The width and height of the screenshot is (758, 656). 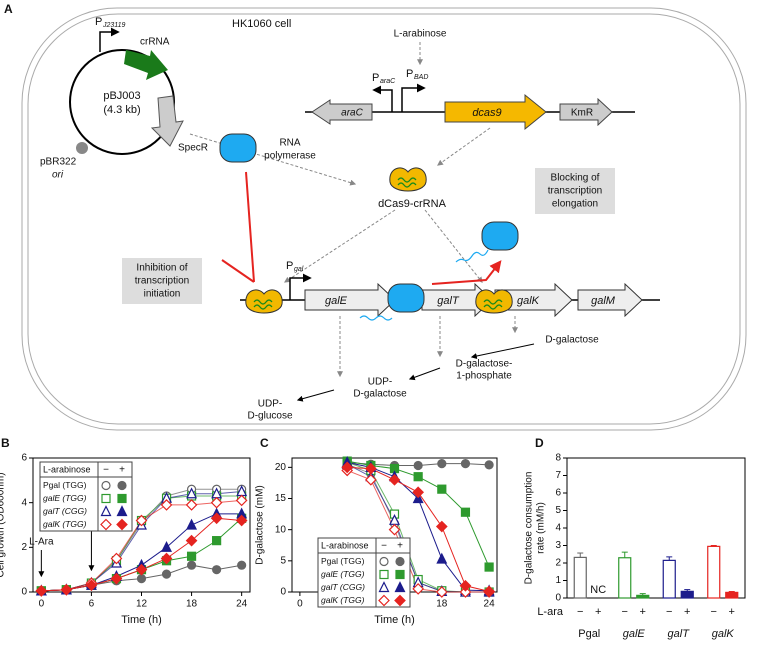 I want to click on x-tick-label: 6, so click(x=92, y=604).